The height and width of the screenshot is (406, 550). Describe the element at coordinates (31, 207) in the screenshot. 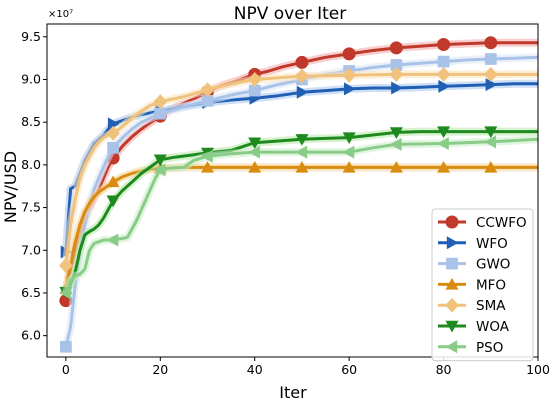

I see `y-tick-label: 7.5` at that location.